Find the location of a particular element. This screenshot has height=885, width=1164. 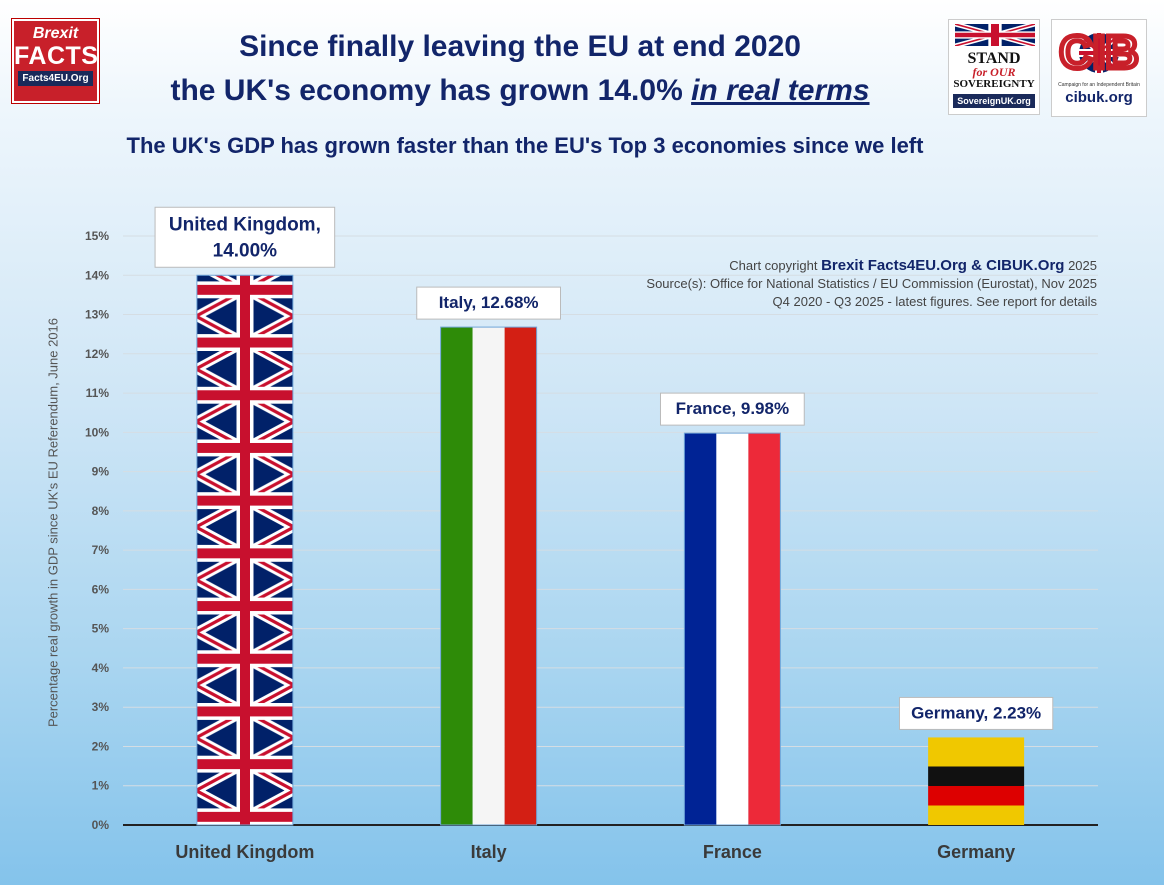

y-tick-label: 13% is located at coordinates (97, 315).